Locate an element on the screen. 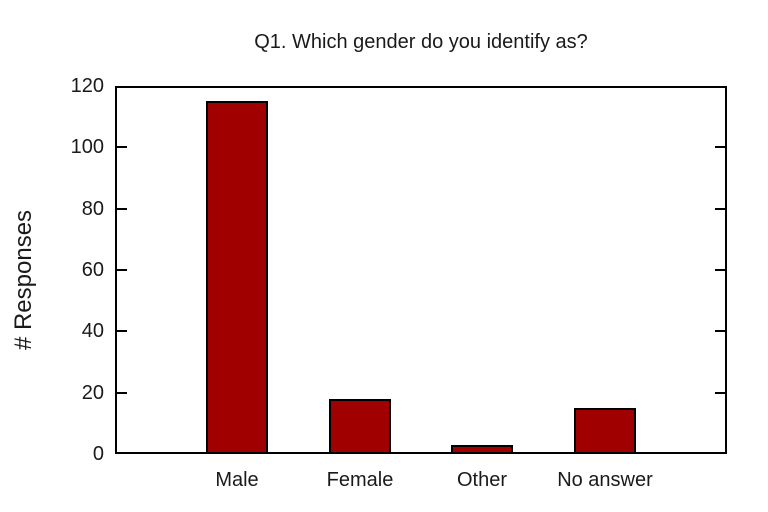  x-tick-label: Other is located at coordinates (482, 480).